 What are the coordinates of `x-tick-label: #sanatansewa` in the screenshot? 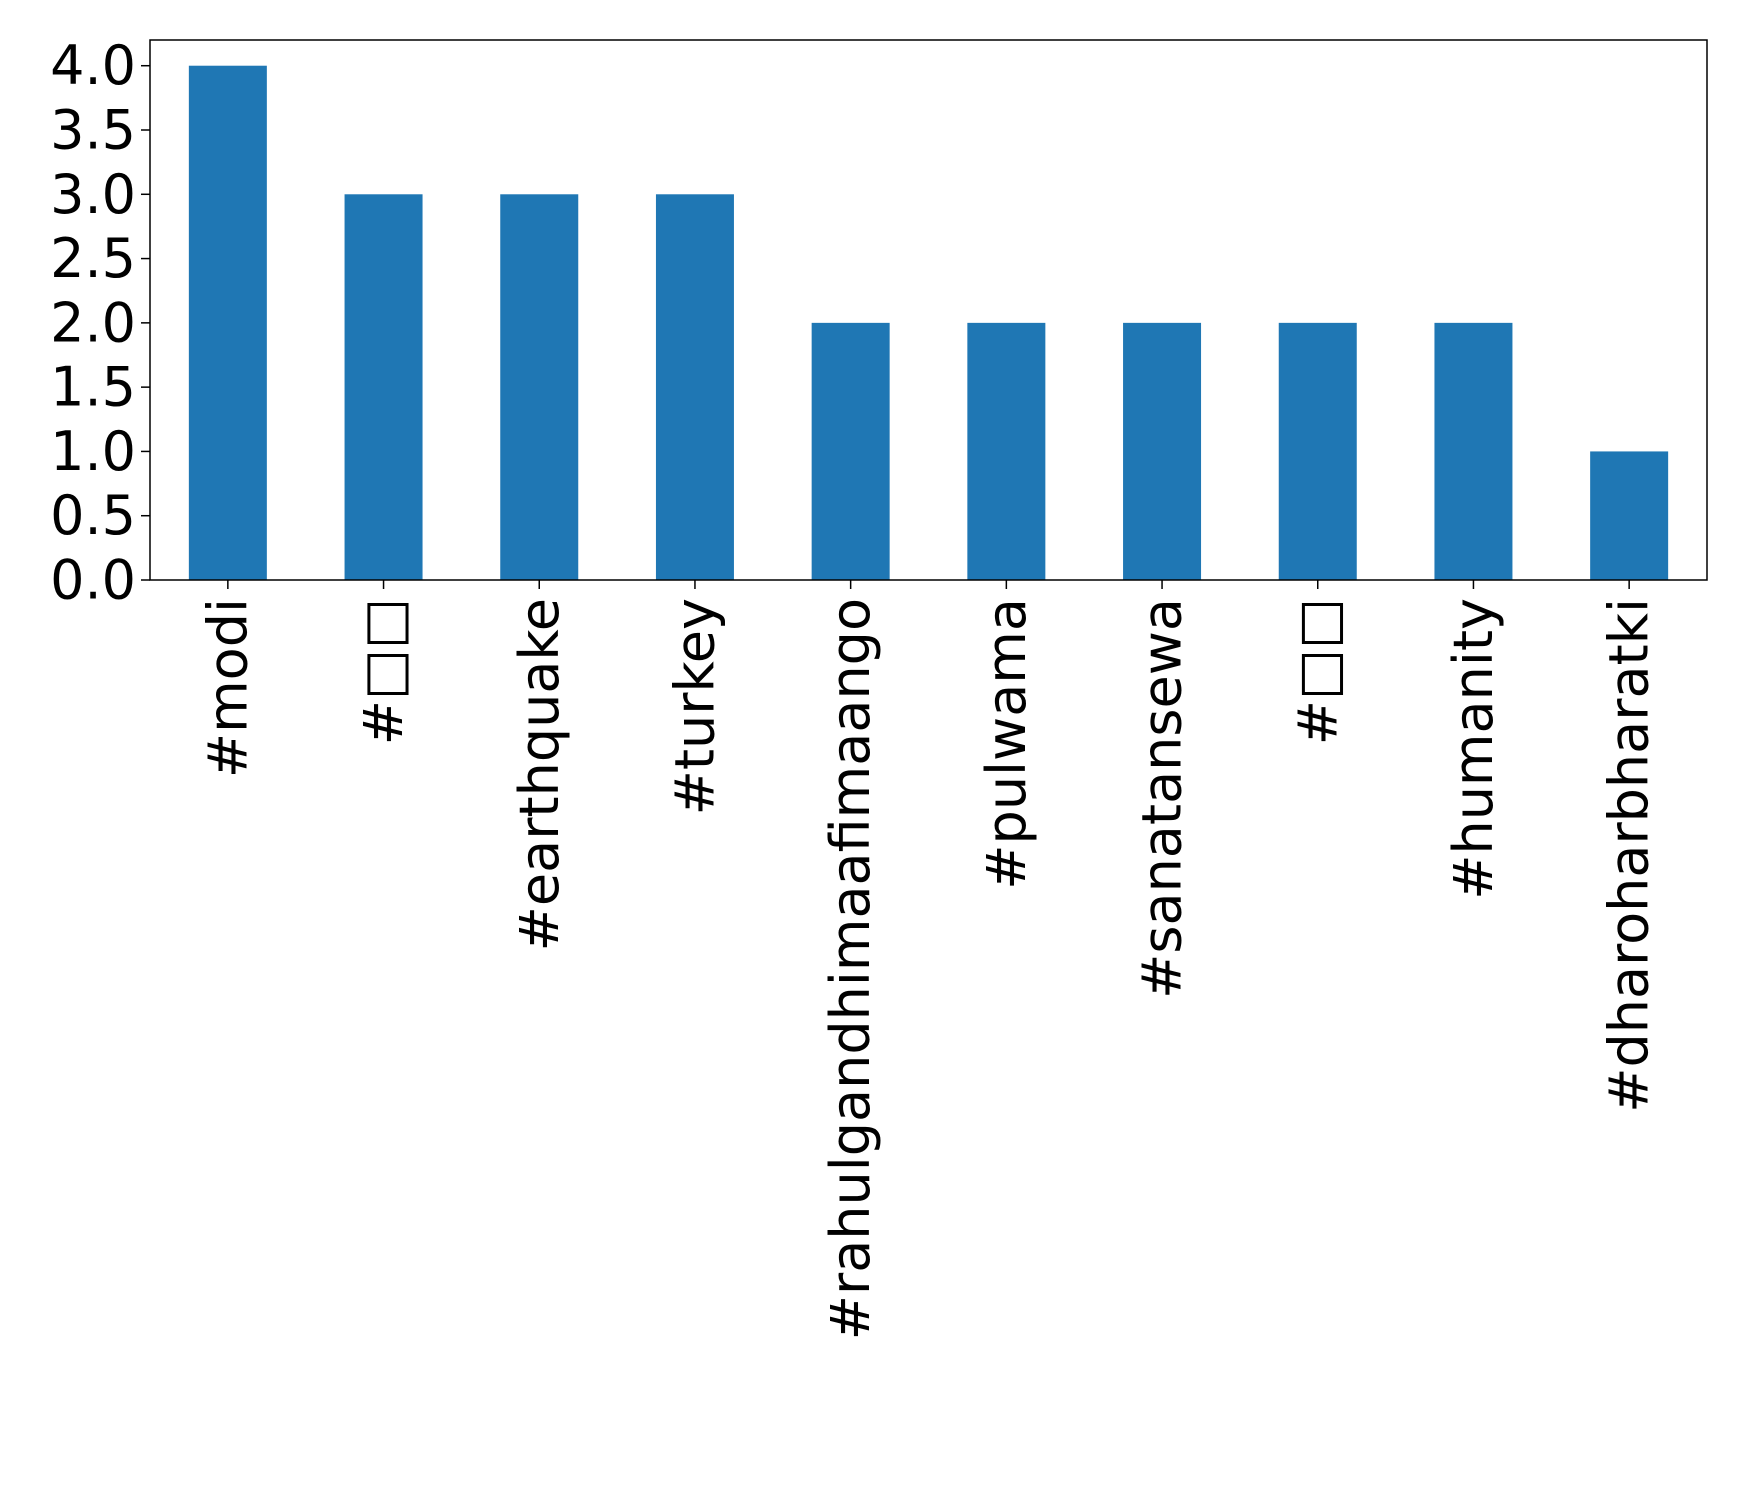 It's located at (1162, 798).